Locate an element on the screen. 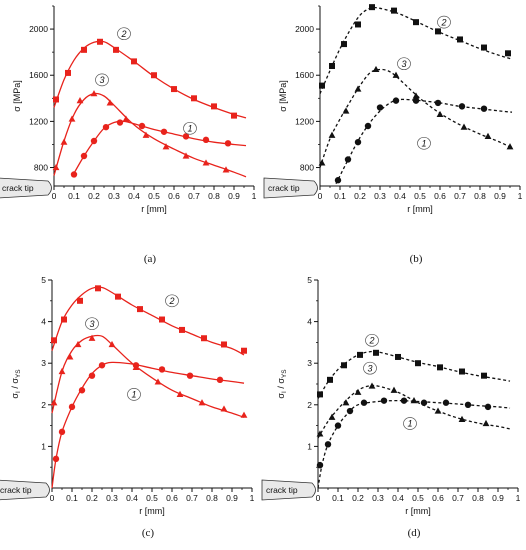  y-axis-title-separator: / σ is located at coordinates (281, 385).